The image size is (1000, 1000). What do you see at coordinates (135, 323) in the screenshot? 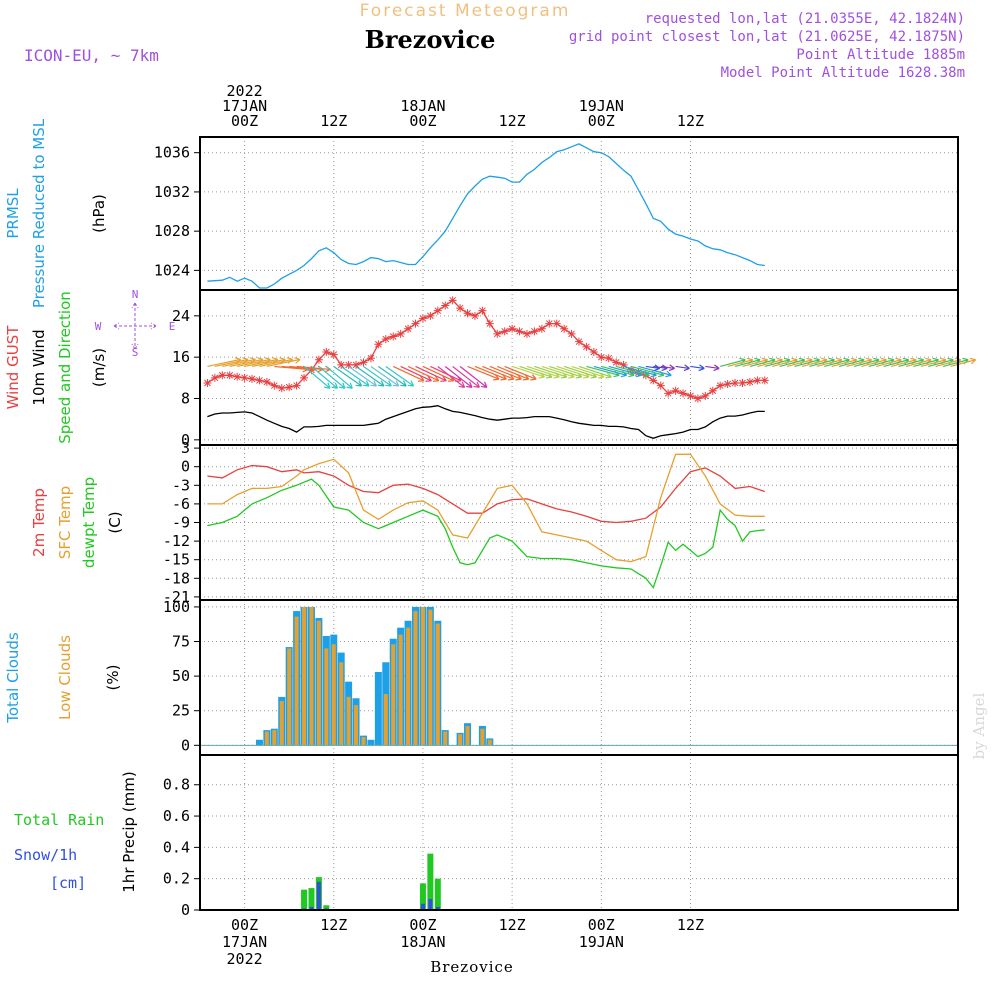
I see `compass-rose: N S W E` at bounding box center [135, 323].